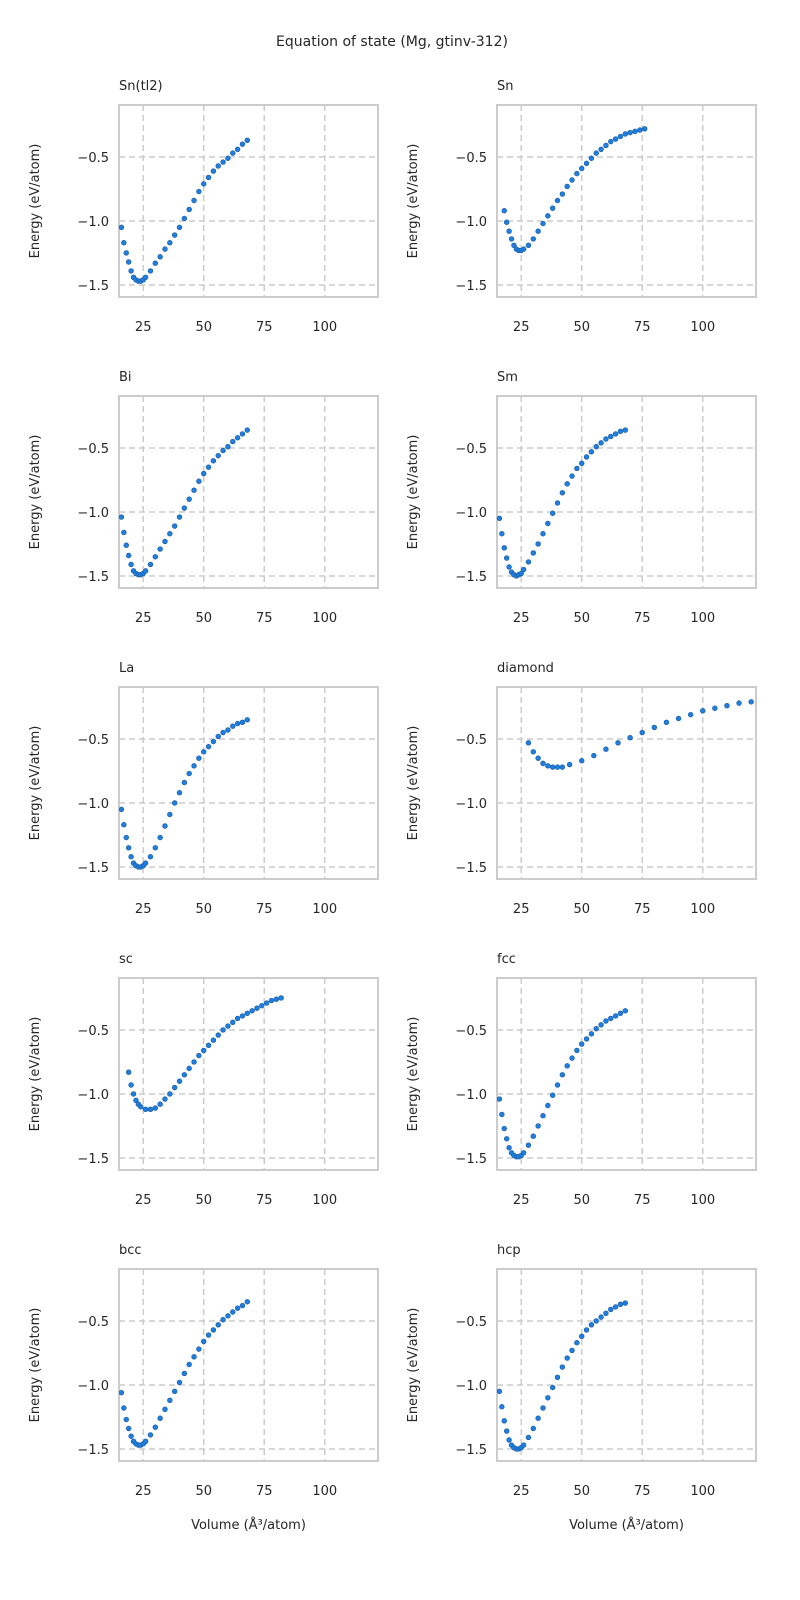  What do you see at coordinates (581, 1080) in the screenshot?
I see `subplot-fcc: 25 50 75 100 −0.5 −1.0 −1.5 fcc Energy (eV/atom)` at bounding box center [581, 1080].